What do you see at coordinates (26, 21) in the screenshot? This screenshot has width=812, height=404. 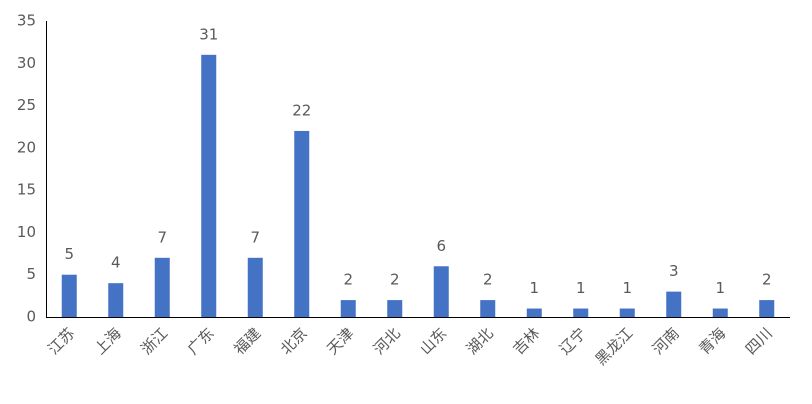 I see `y-tick-label: 35` at bounding box center [26, 21].